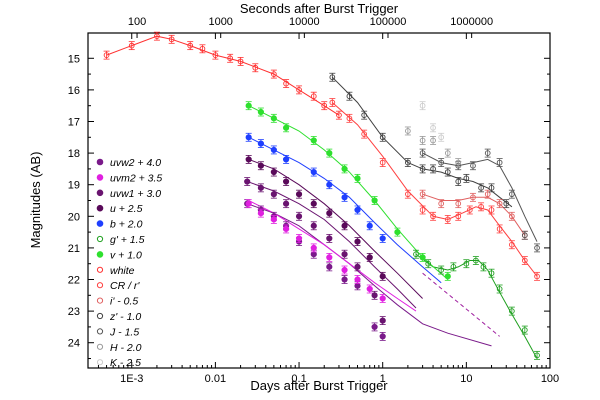 This screenshot has height=400, width=600. Describe the element at coordinates (136, 178) in the screenshot. I see `legend-label: uvm2 + 3.5` at that location.